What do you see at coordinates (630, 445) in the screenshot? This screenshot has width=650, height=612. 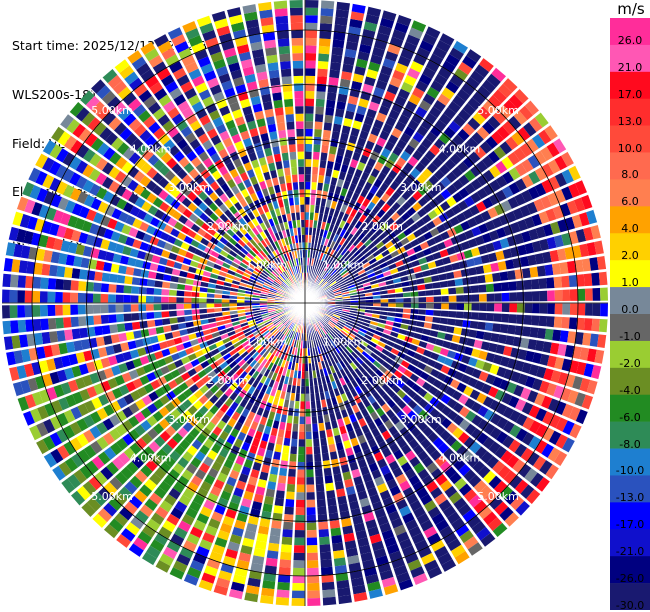 I see `colorbar-tick-label: -8.0` at bounding box center [630, 445].